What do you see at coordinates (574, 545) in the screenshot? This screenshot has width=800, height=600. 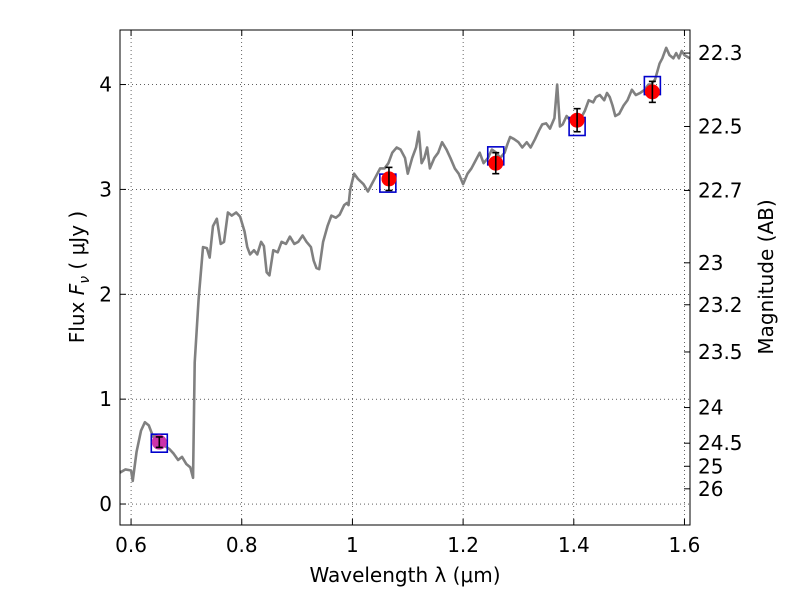 I see `x-tick-label: 1.4` at bounding box center [574, 545].